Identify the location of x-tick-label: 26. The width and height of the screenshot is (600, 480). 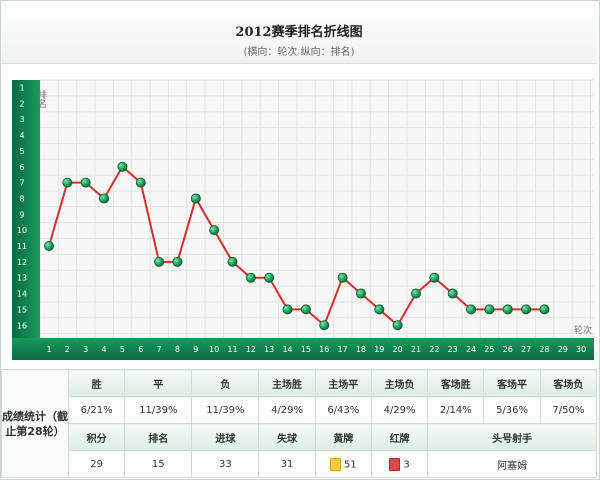
(508, 349).